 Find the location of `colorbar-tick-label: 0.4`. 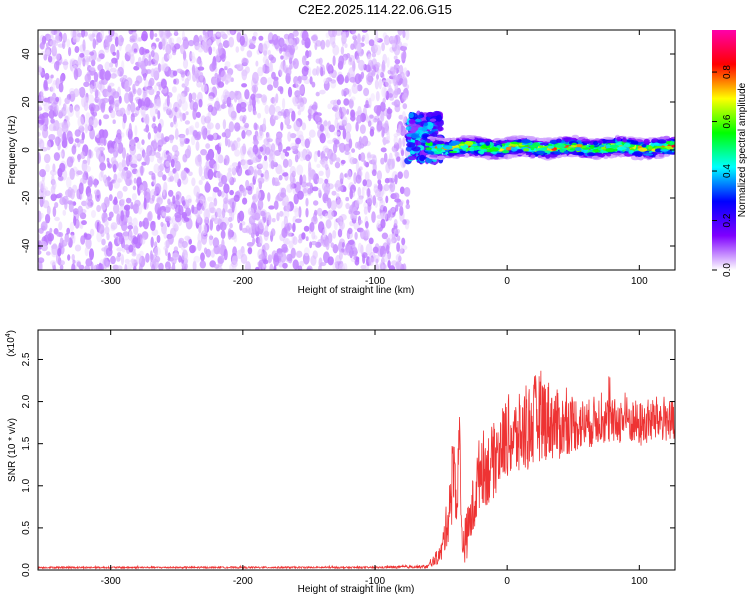

colorbar-tick-label: 0.4 is located at coordinates (727, 171).